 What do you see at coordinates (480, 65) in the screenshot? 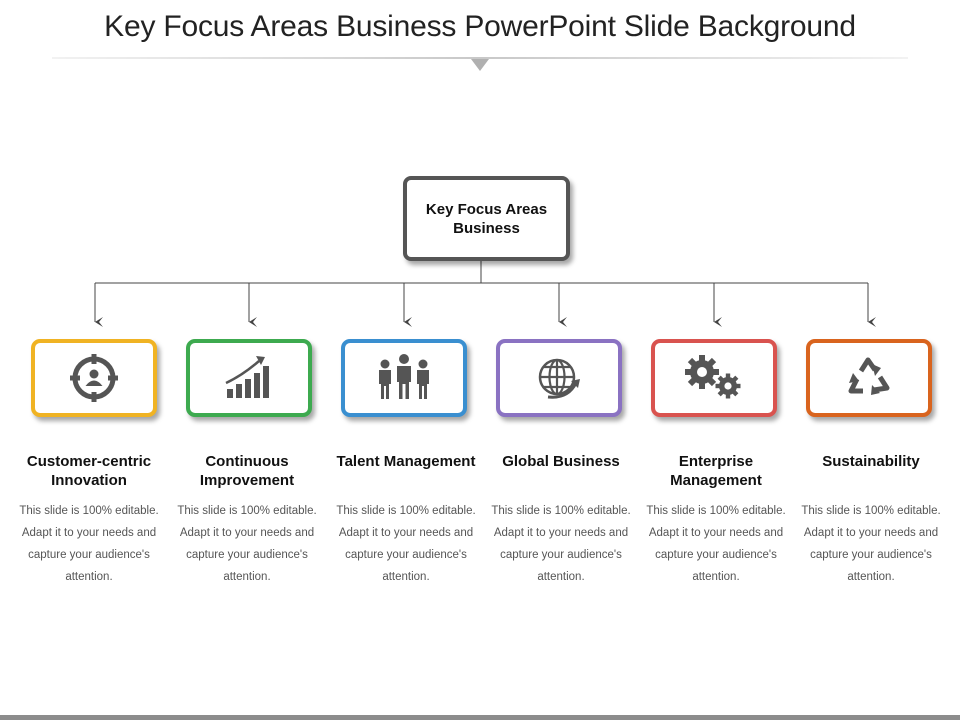
I see `title-pointer-triangle` at bounding box center [480, 65].